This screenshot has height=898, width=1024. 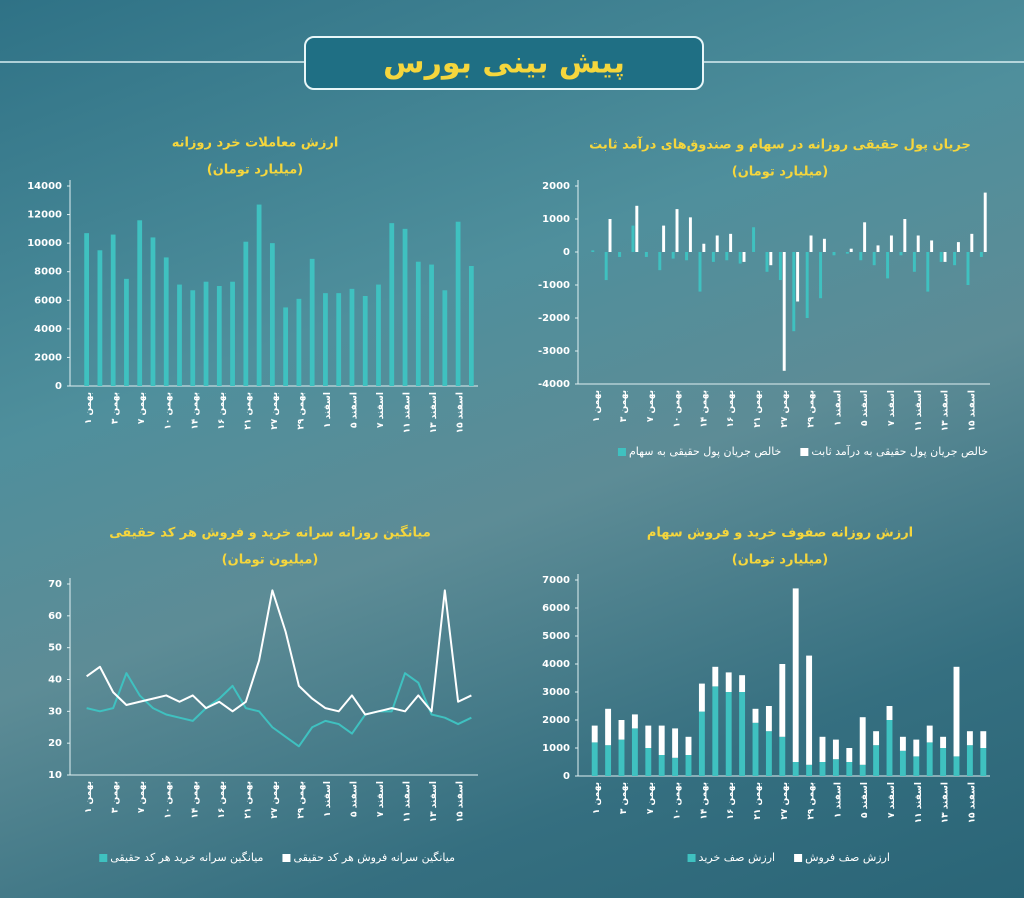 What do you see at coordinates (89, 797) in the screenshot?
I see `x-tick-label: ۱ بهمن` at bounding box center [89, 797].